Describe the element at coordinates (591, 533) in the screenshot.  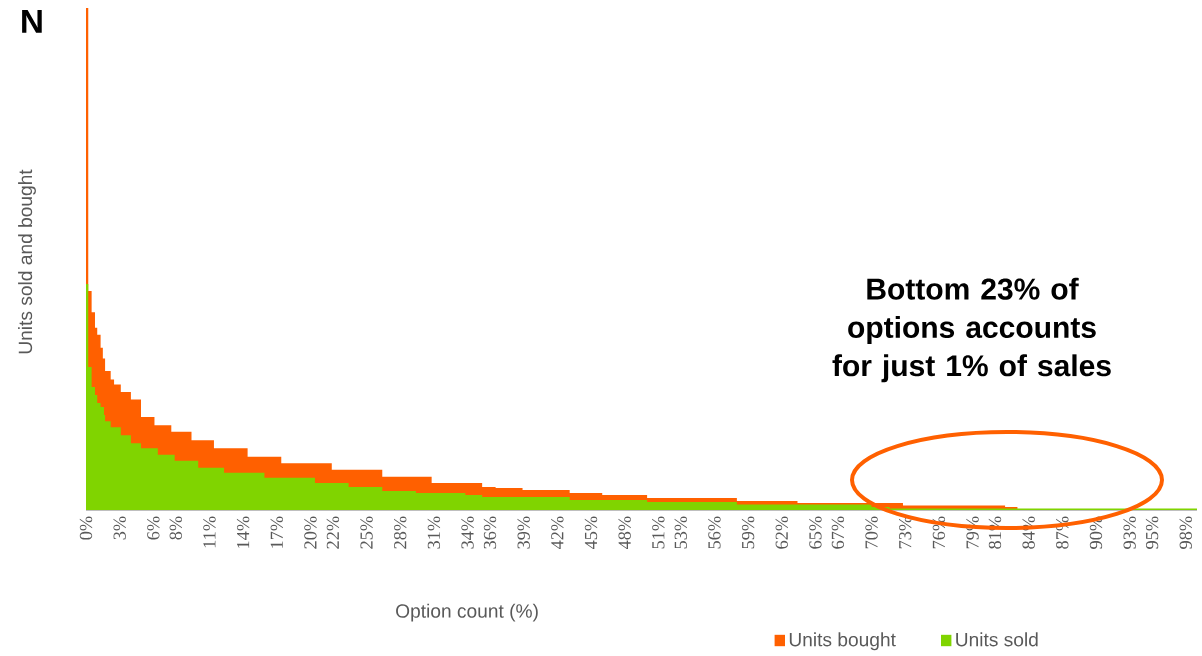
I see `x-tick-label: 45%` at that location.